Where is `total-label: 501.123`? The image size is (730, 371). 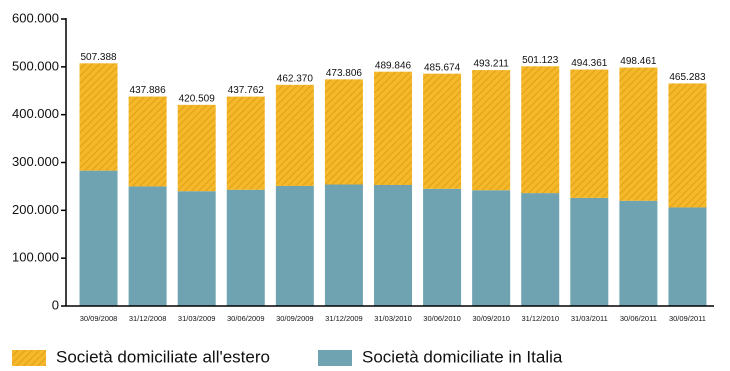 total-label: 501.123 is located at coordinates (540, 60).